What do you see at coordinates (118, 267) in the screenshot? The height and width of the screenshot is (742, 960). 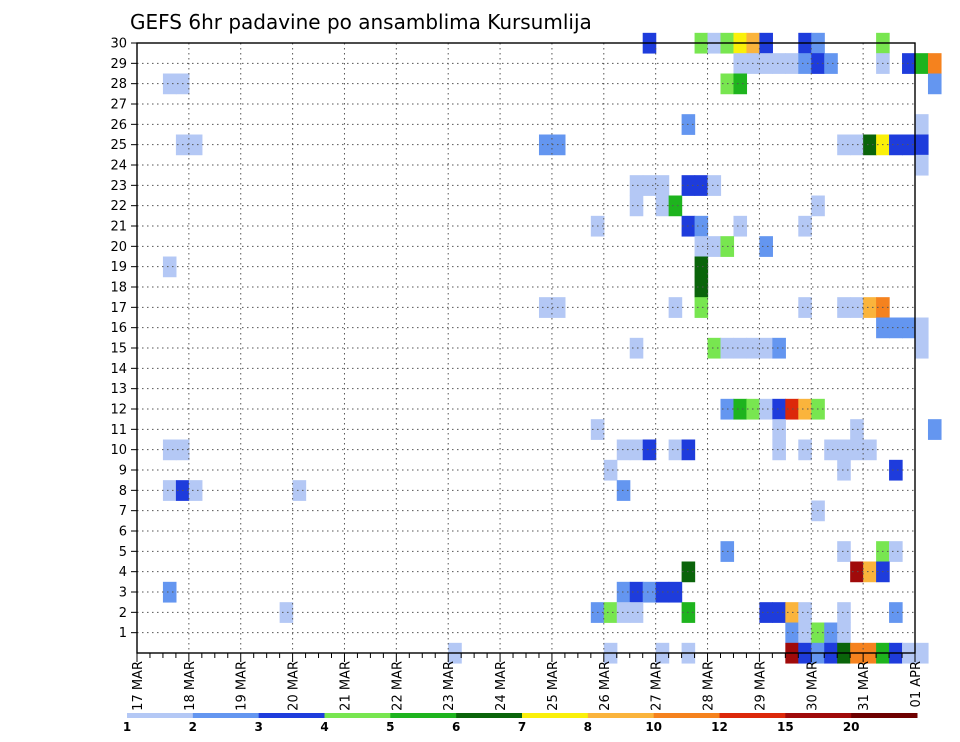 I see `y-tick-label: 19` at bounding box center [118, 267].